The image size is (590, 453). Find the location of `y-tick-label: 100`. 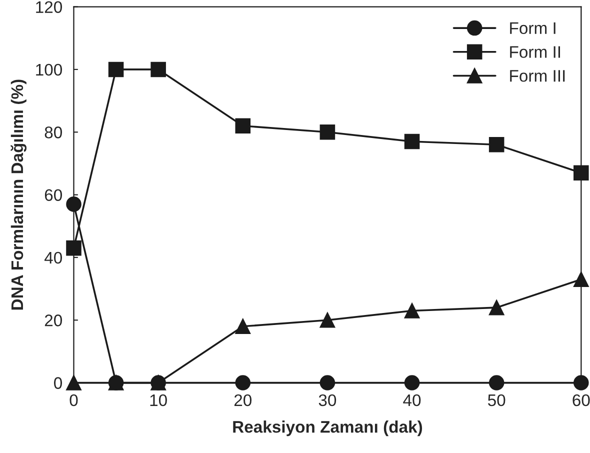

y-tick-label: 100 is located at coordinates (49, 70).